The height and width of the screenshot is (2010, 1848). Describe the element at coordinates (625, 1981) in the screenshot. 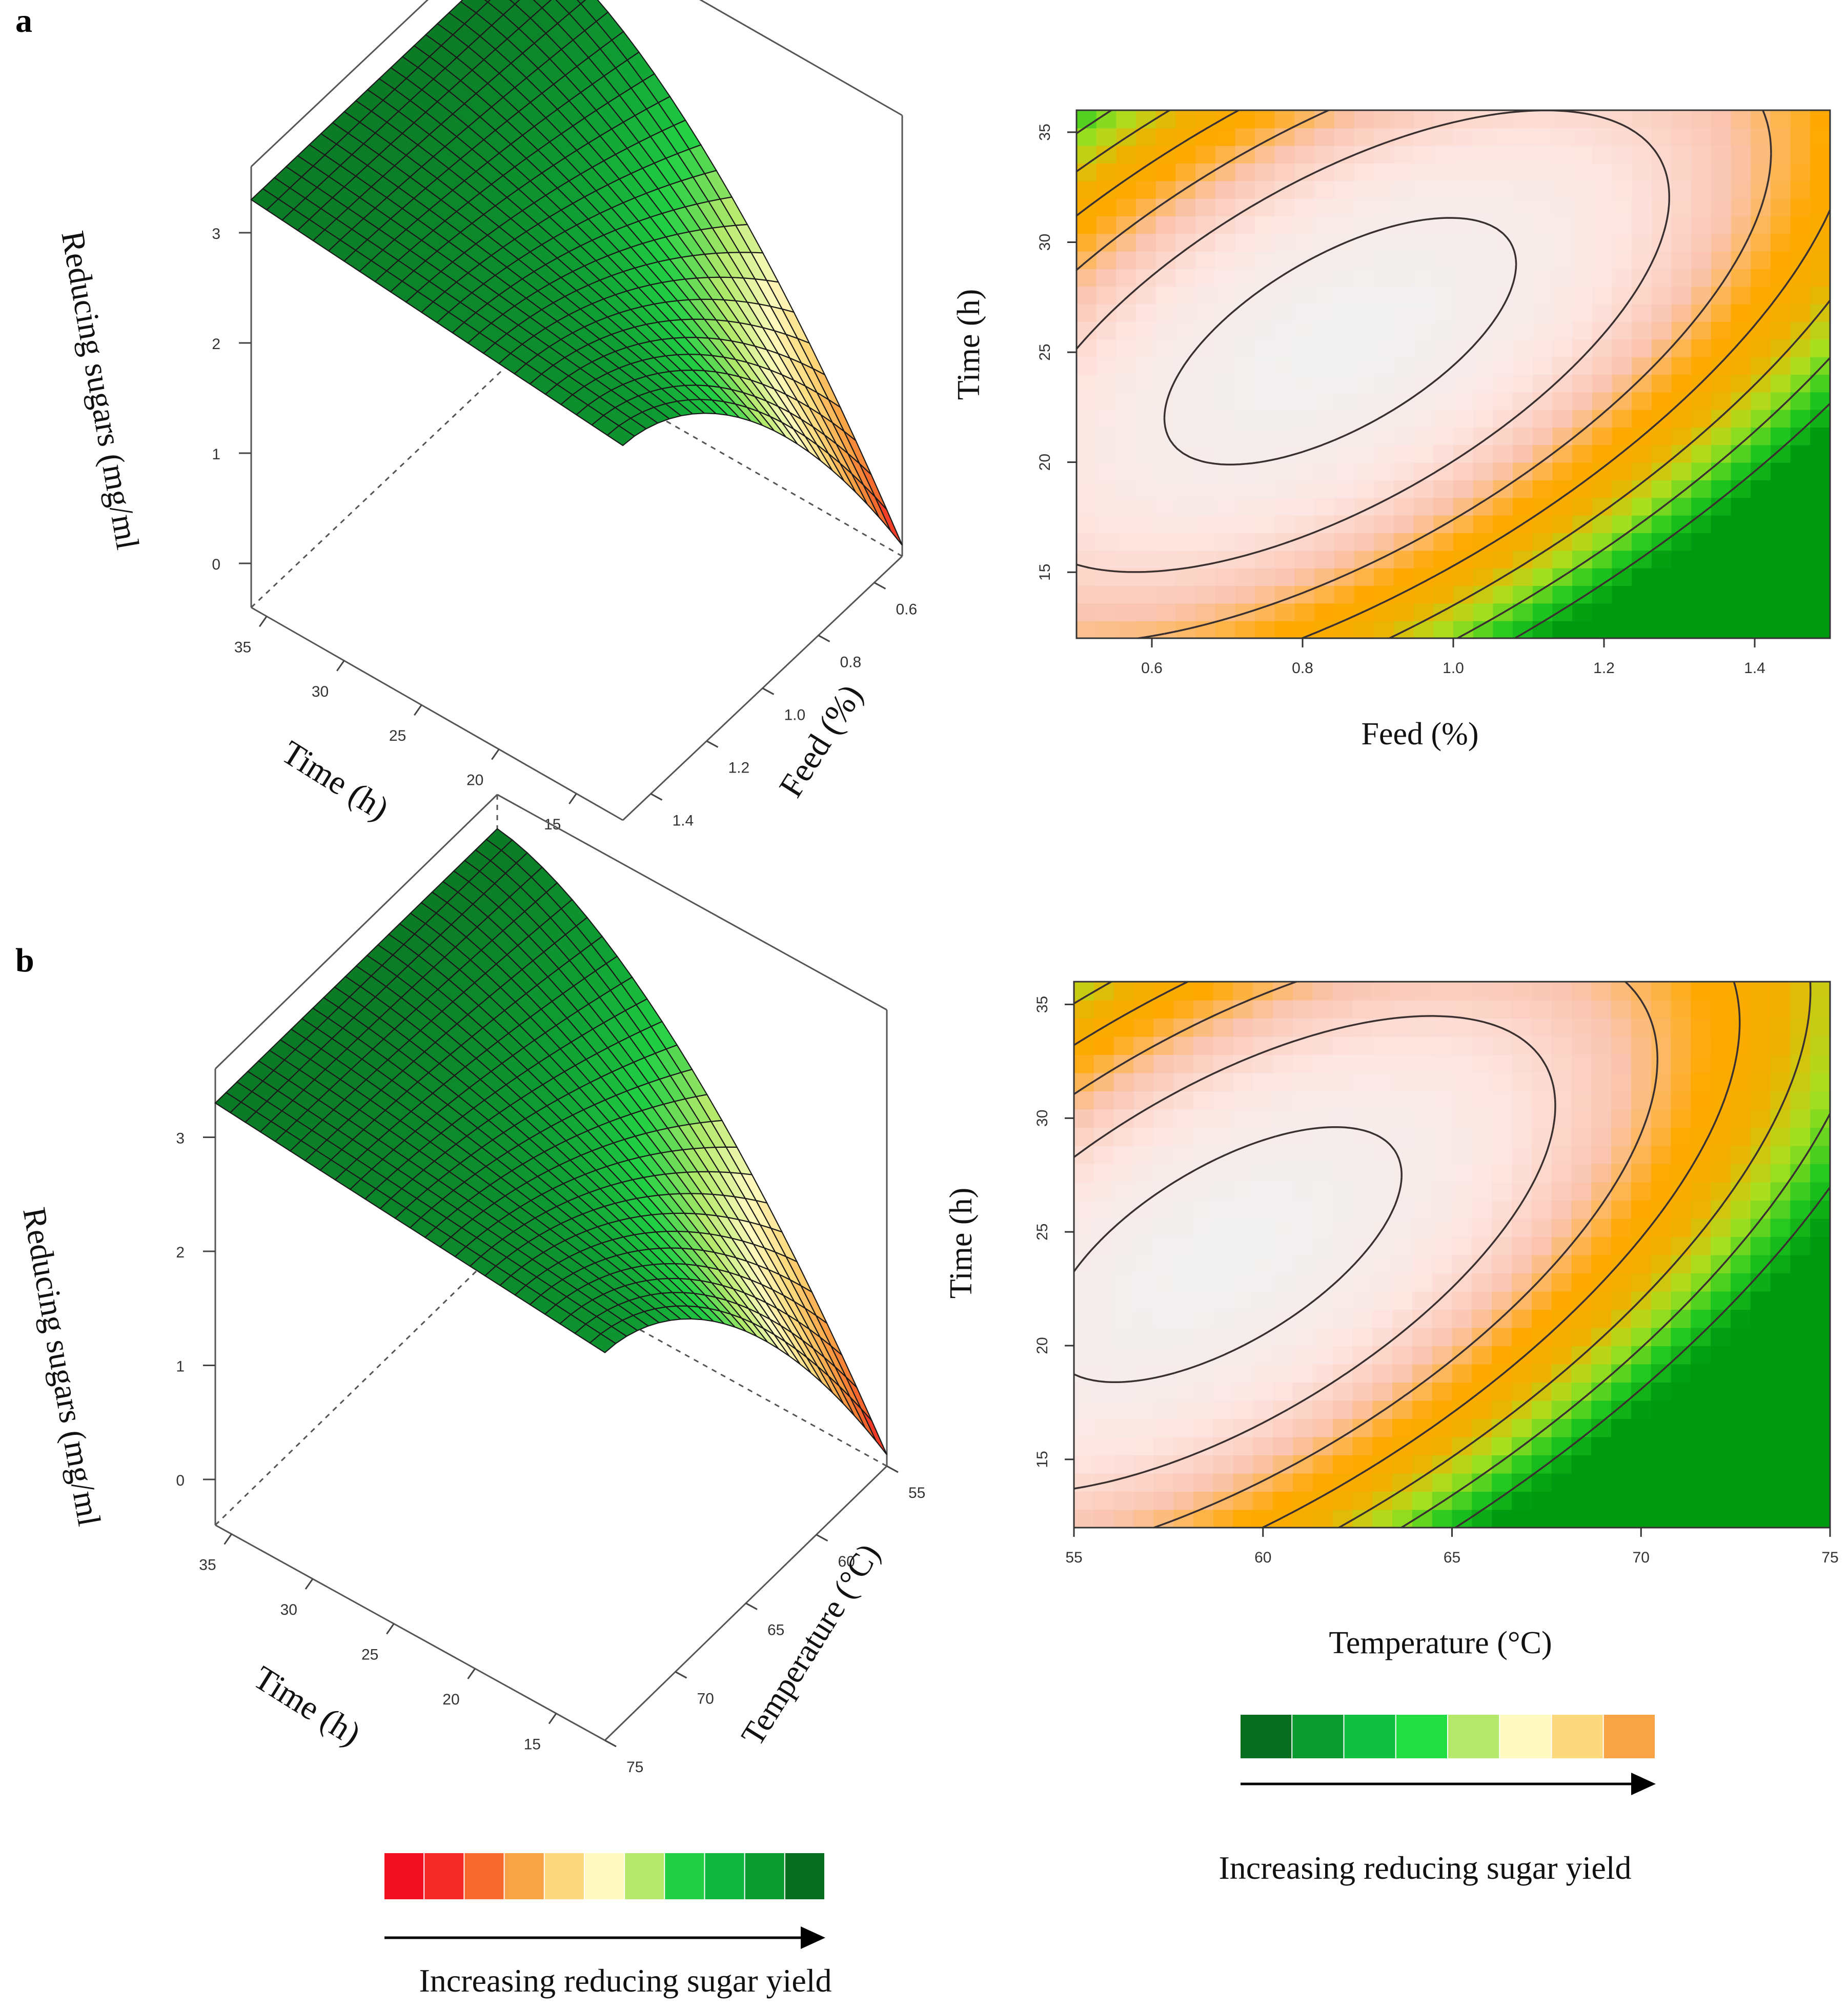

I see `legend-surface-caption: Increasing reducing sugar yield` at that location.